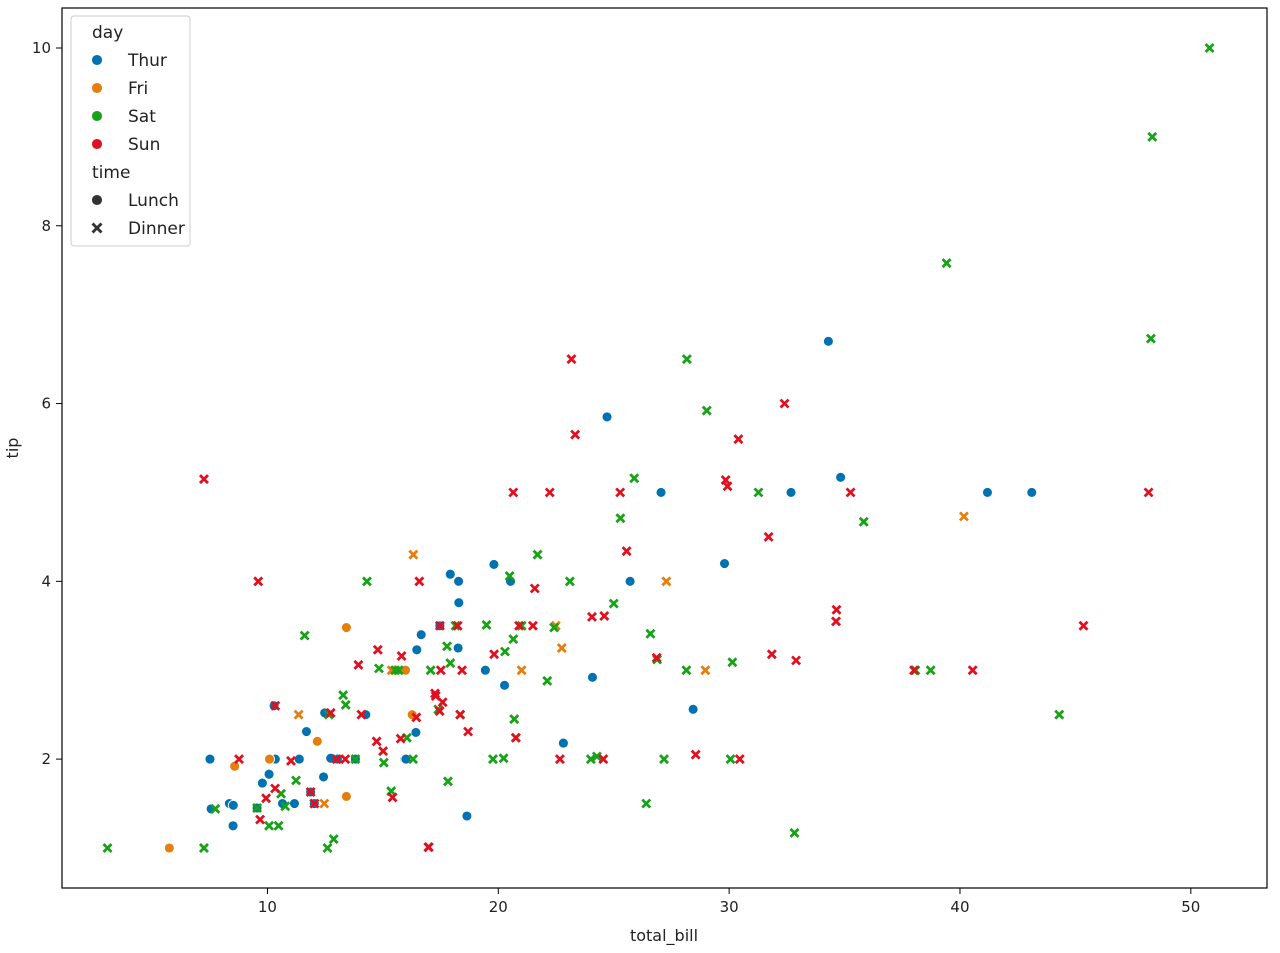 The image size is (1280, 953). Describe the element at coordinates (267, 907) in the screenshot. I see `x-tick-label: 10` at that location.